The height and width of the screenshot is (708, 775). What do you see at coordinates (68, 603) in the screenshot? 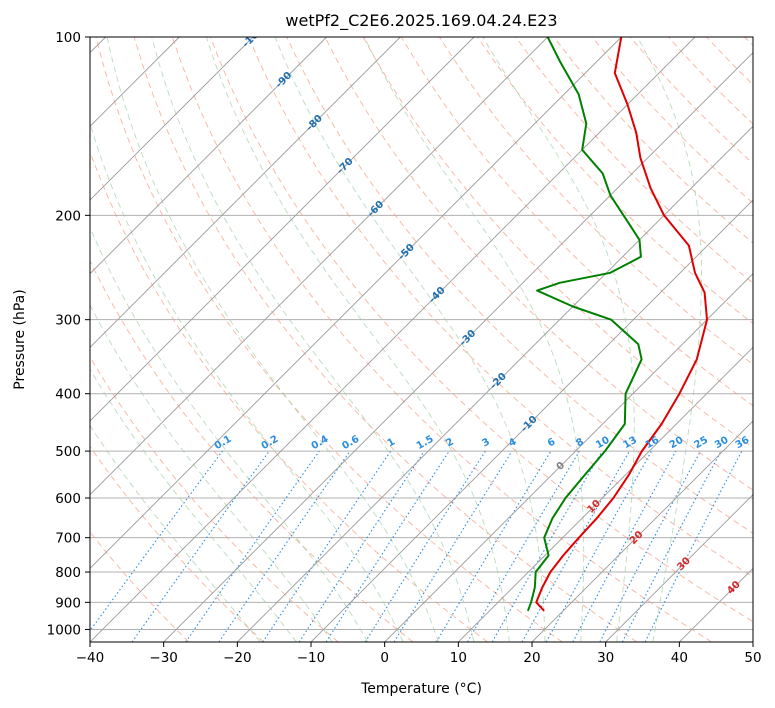
I see `y-tick-label: 900` at bounding box center [68, 603].